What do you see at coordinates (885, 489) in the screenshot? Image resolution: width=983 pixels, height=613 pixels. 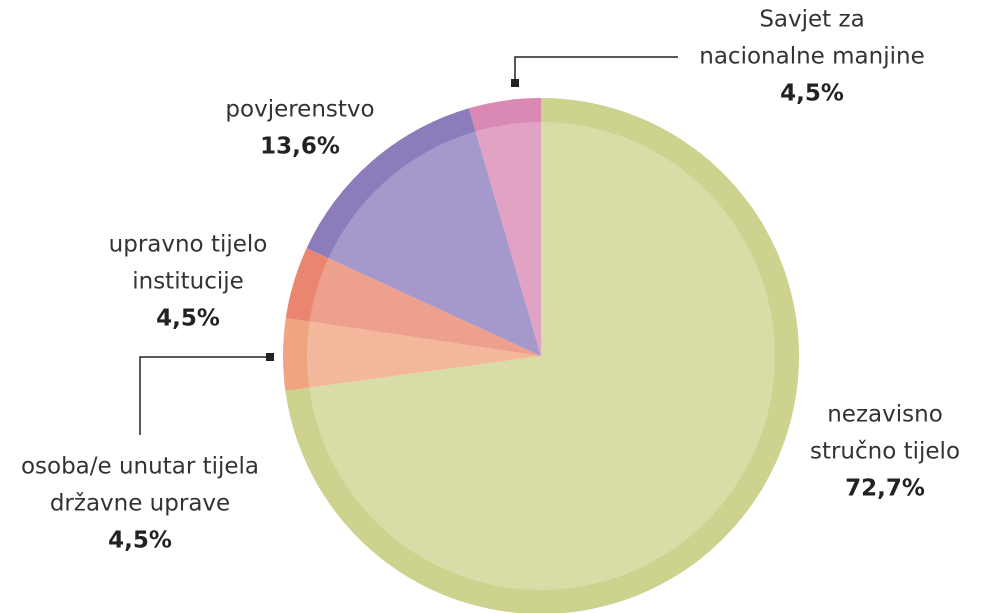 I see `value-label: 72,7%` at bounding box center [885, 489].